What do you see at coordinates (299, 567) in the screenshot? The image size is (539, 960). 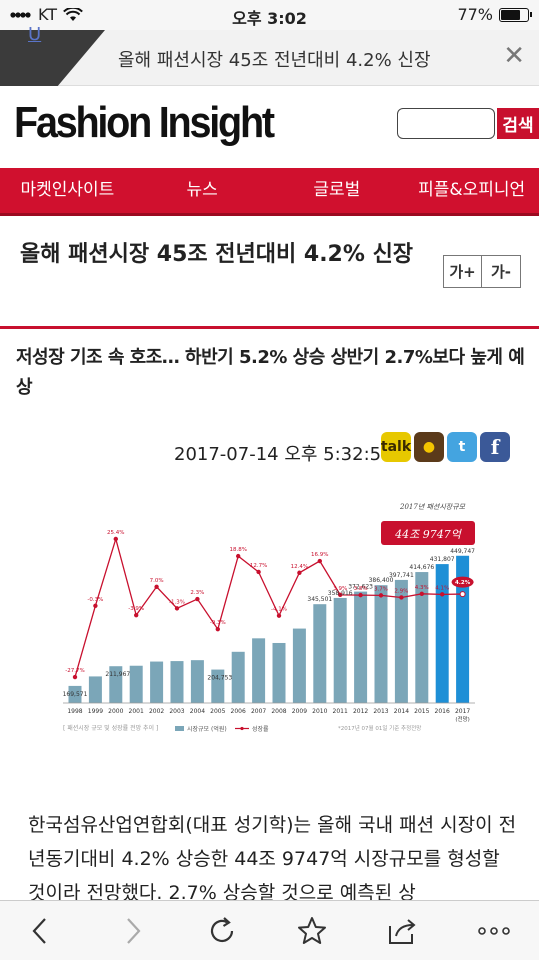 I see `growth-rate-label: 12.4%` at bounding box center [299, 567].